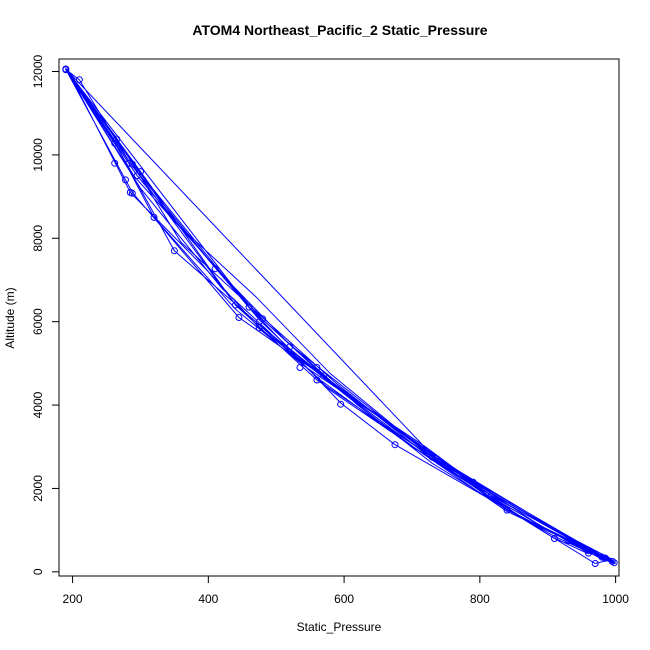 The image size is (650, 650). I want to click on y-tick-label: 10000, so click(38, 155).